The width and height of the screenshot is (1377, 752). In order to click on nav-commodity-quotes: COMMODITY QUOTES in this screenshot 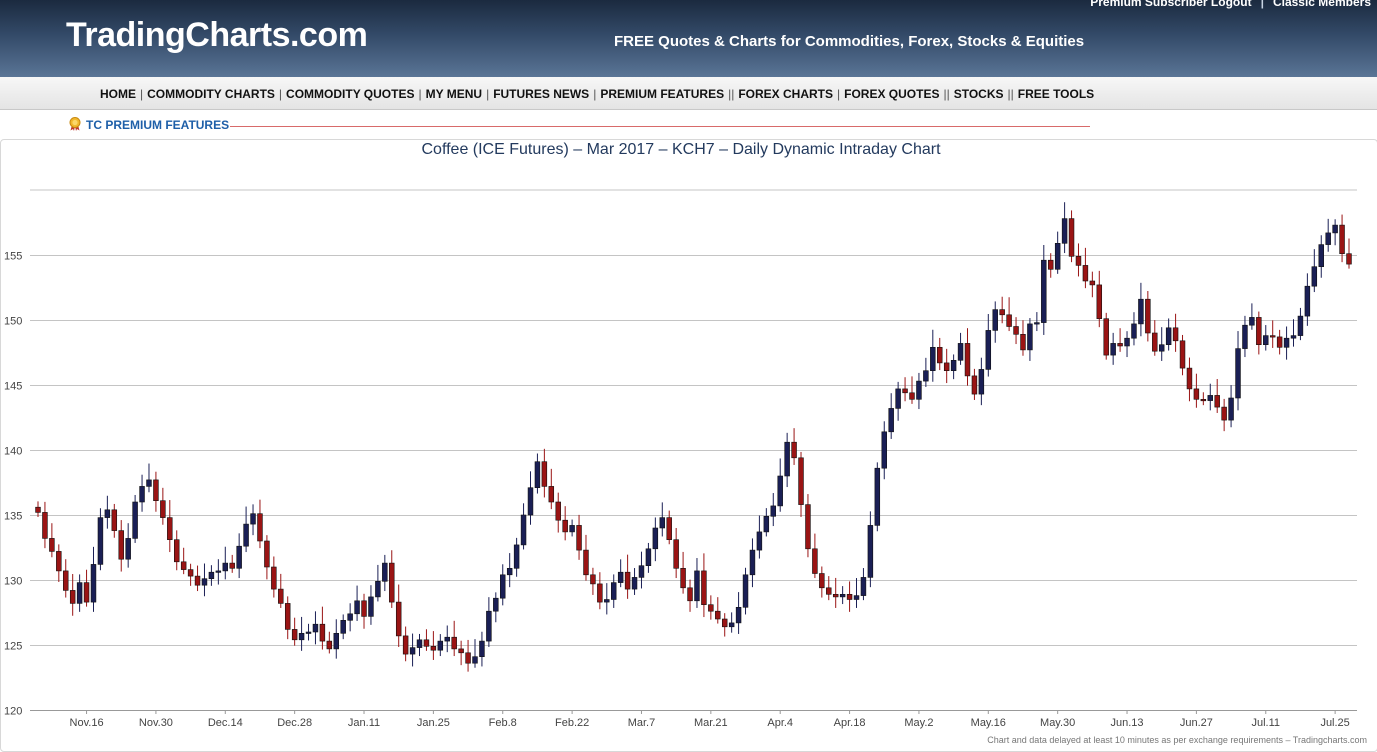, I will do `click(350, 94)`.